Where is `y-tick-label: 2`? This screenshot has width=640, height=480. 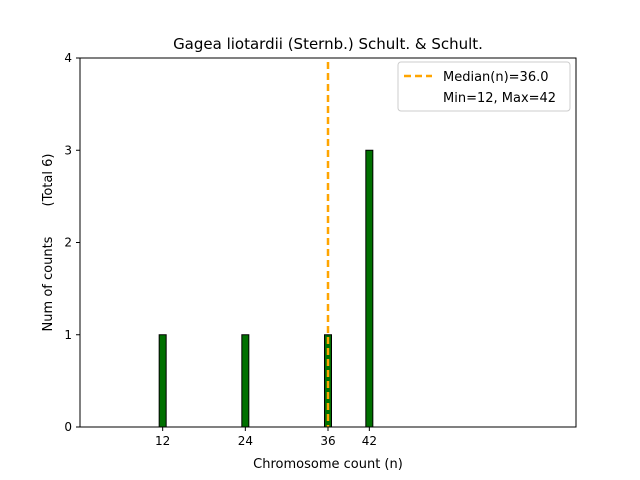 y-tick-label: 2 is located at coordinates (68, 243).